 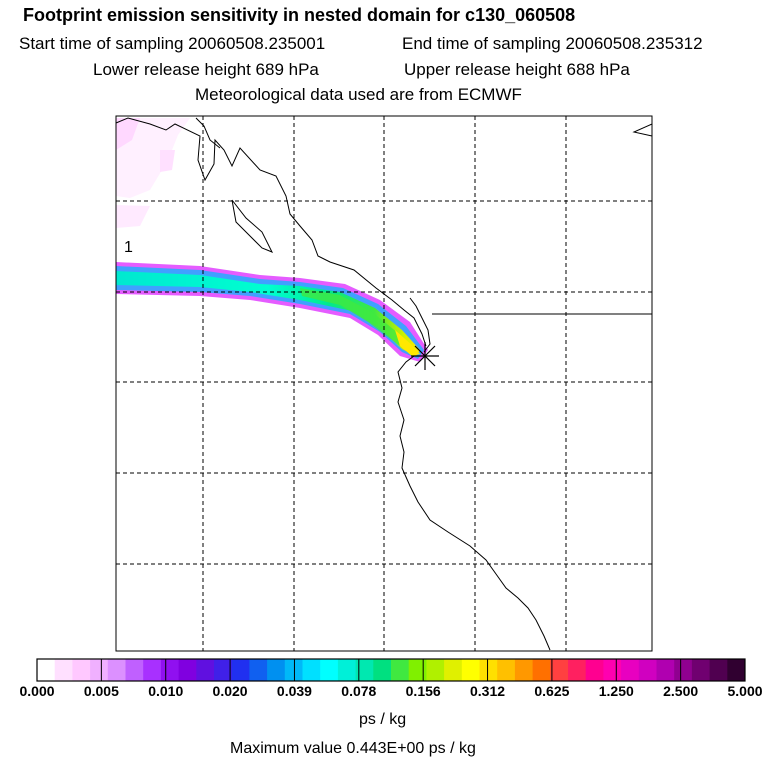 I want to click on met-data-source: Meteorological data used are from ECMWF, so click(x=358, y=94).